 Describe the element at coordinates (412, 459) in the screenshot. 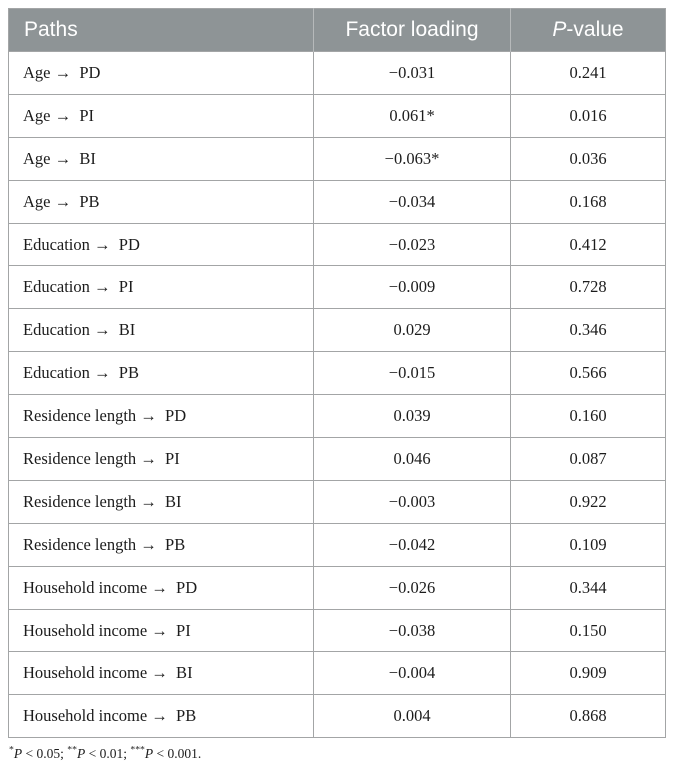

I see `factor-loading-cell: 0.046` at that location.